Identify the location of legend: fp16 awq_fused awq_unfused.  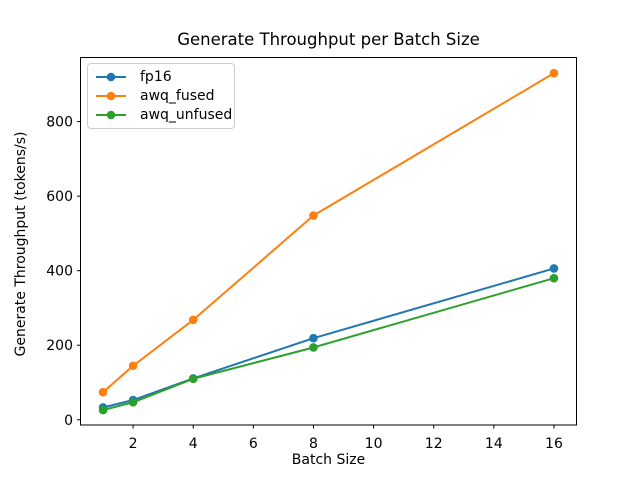
(161, 96).